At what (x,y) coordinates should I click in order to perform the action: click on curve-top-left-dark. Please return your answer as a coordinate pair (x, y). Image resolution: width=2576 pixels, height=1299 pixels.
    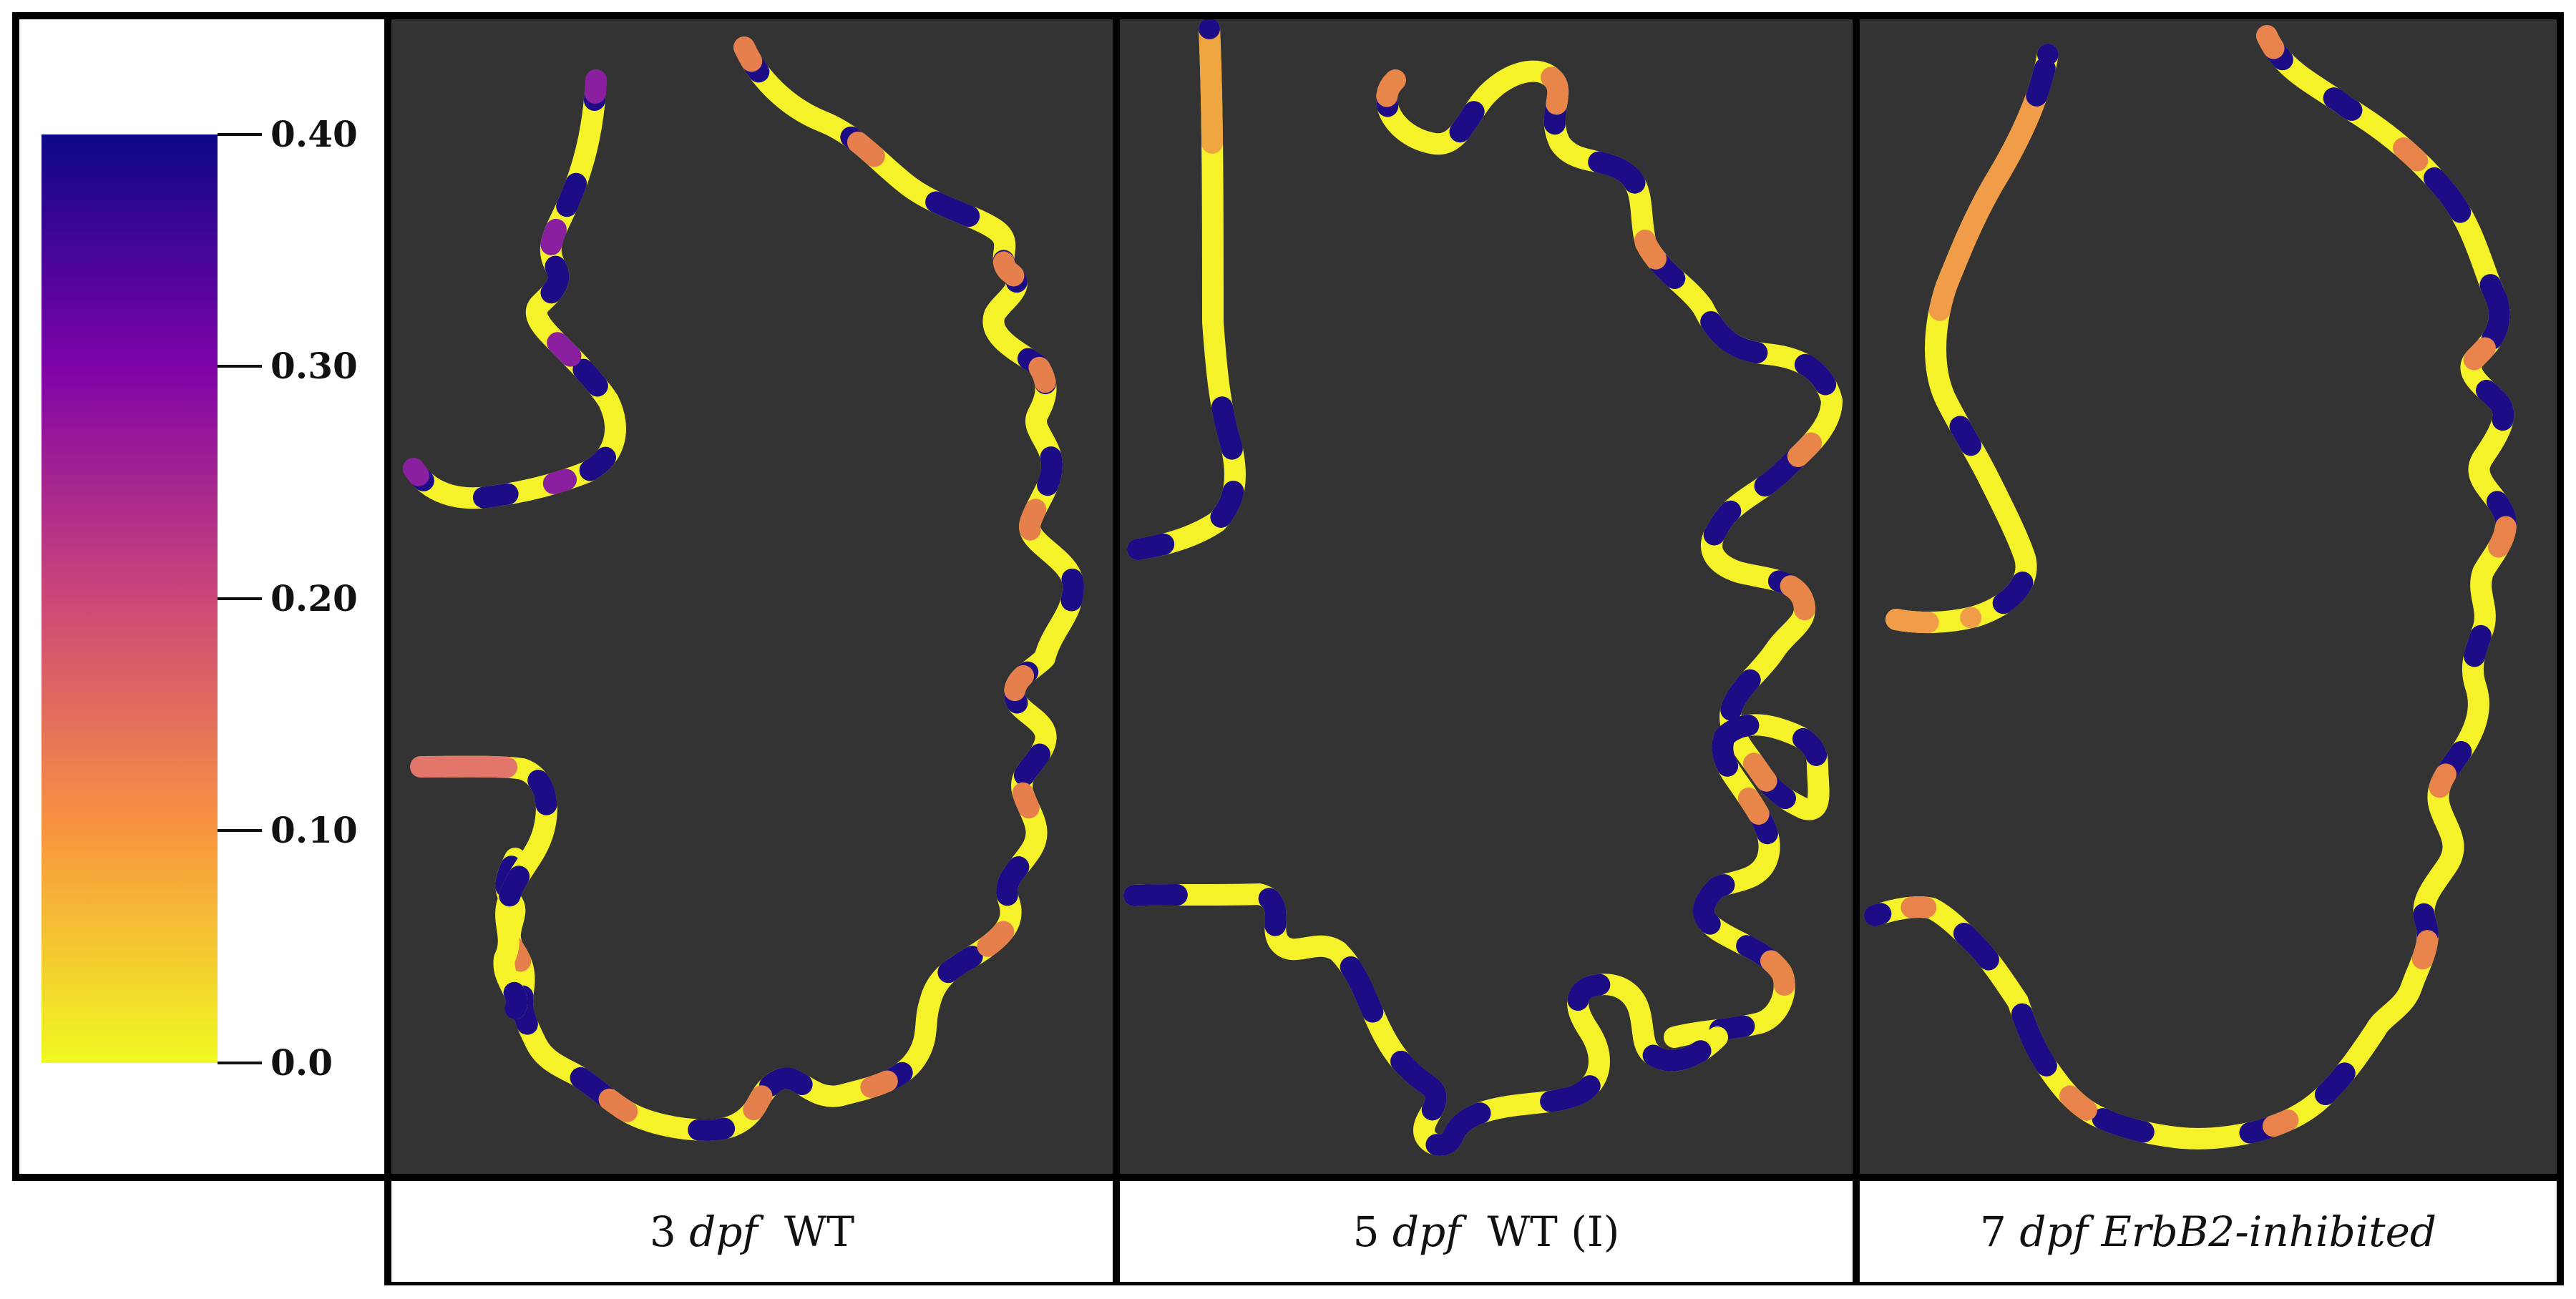
    Looking at the image, I should click on (514, 289).